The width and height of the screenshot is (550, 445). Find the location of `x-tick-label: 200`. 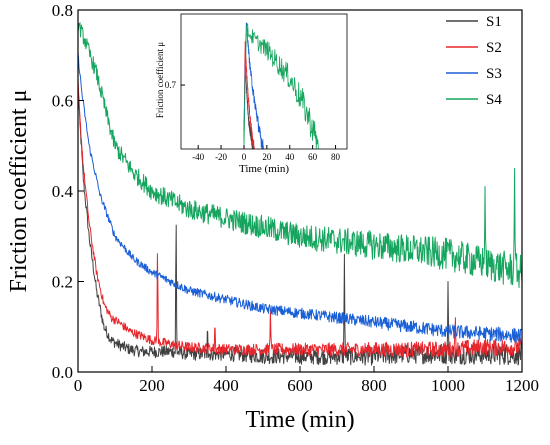

x-tick-label: 200 is located at coordinates (152, 385).